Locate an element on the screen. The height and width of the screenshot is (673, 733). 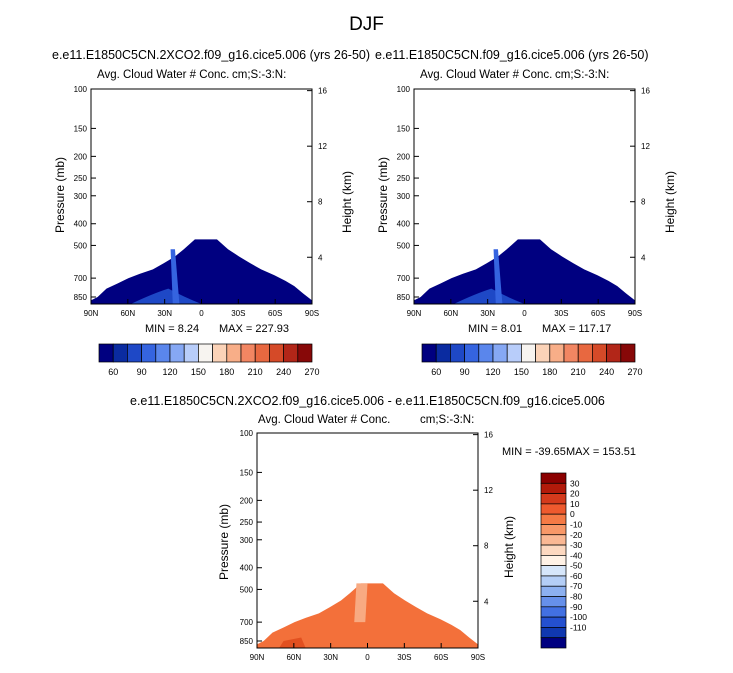
panel1-xtick-label: 30N is located at coordinates (164, 313).